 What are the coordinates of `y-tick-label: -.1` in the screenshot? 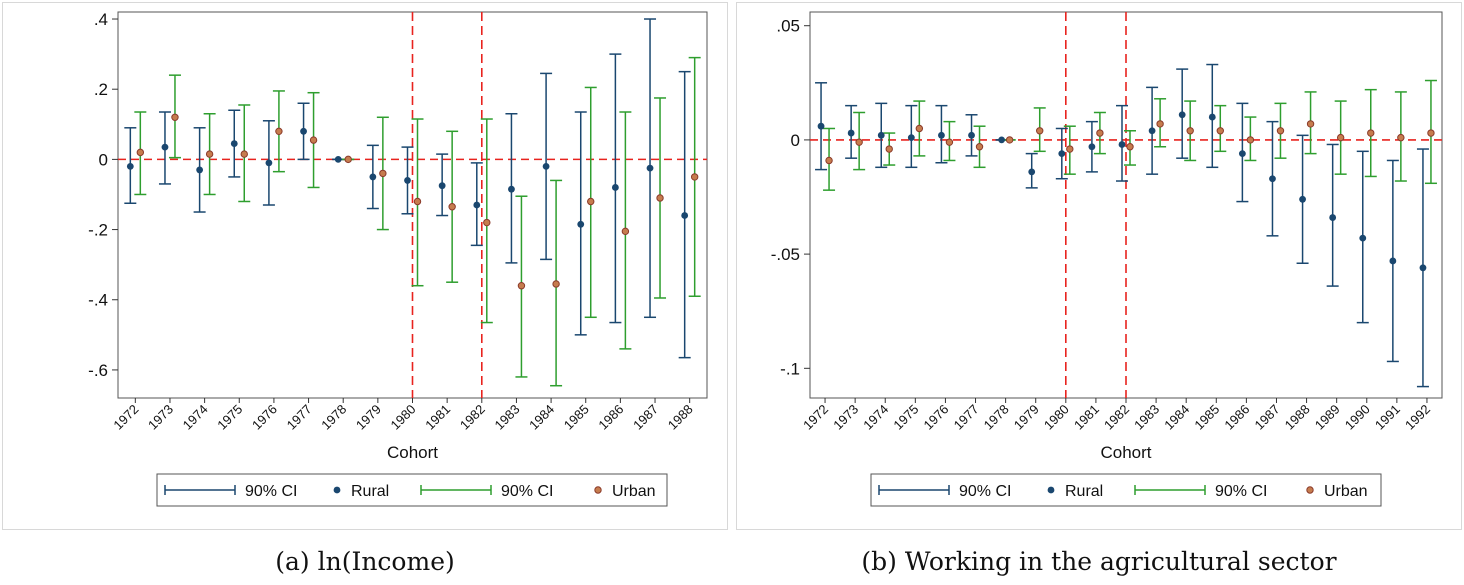 It's located at (790, 368).